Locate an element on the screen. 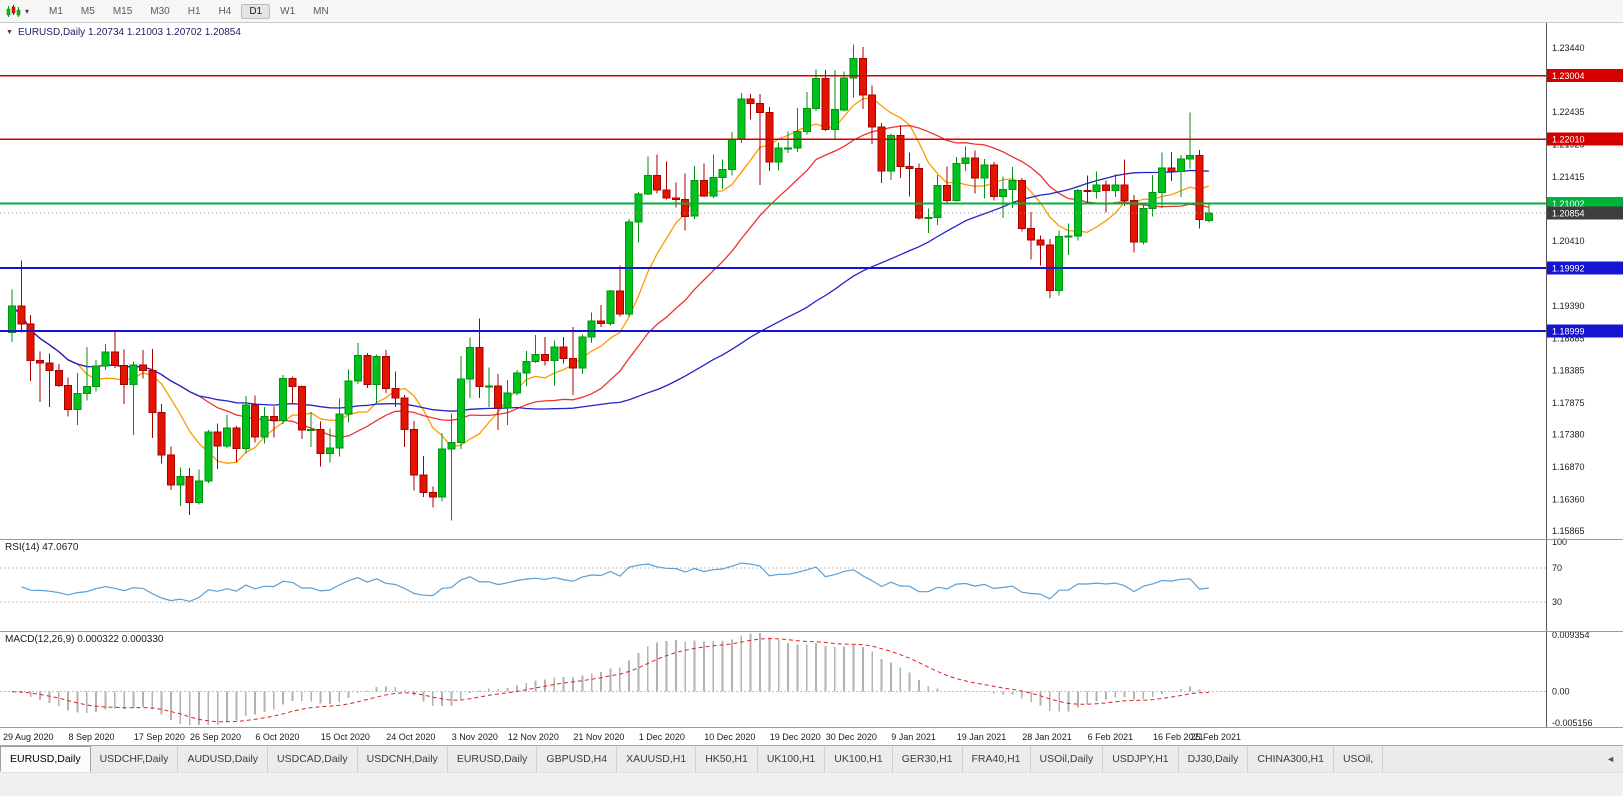 The image size is (1623, 796). timeframe-w1: W1 is located at coordinates (288, 11).